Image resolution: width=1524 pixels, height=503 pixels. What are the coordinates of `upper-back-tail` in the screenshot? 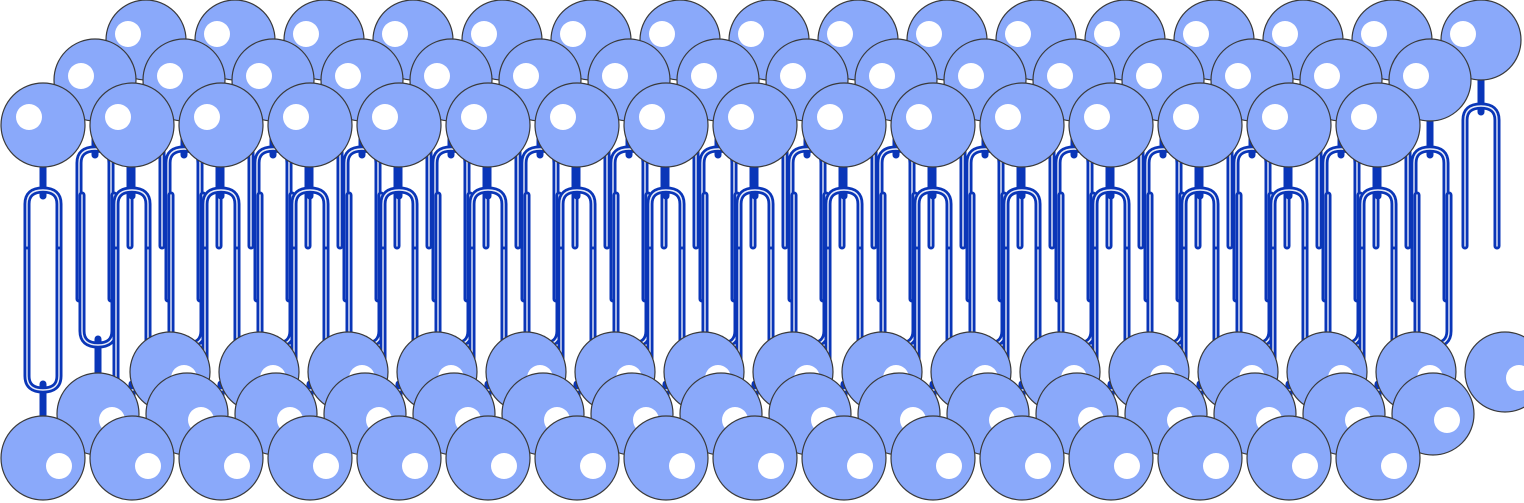 It's located at (1481, 162).